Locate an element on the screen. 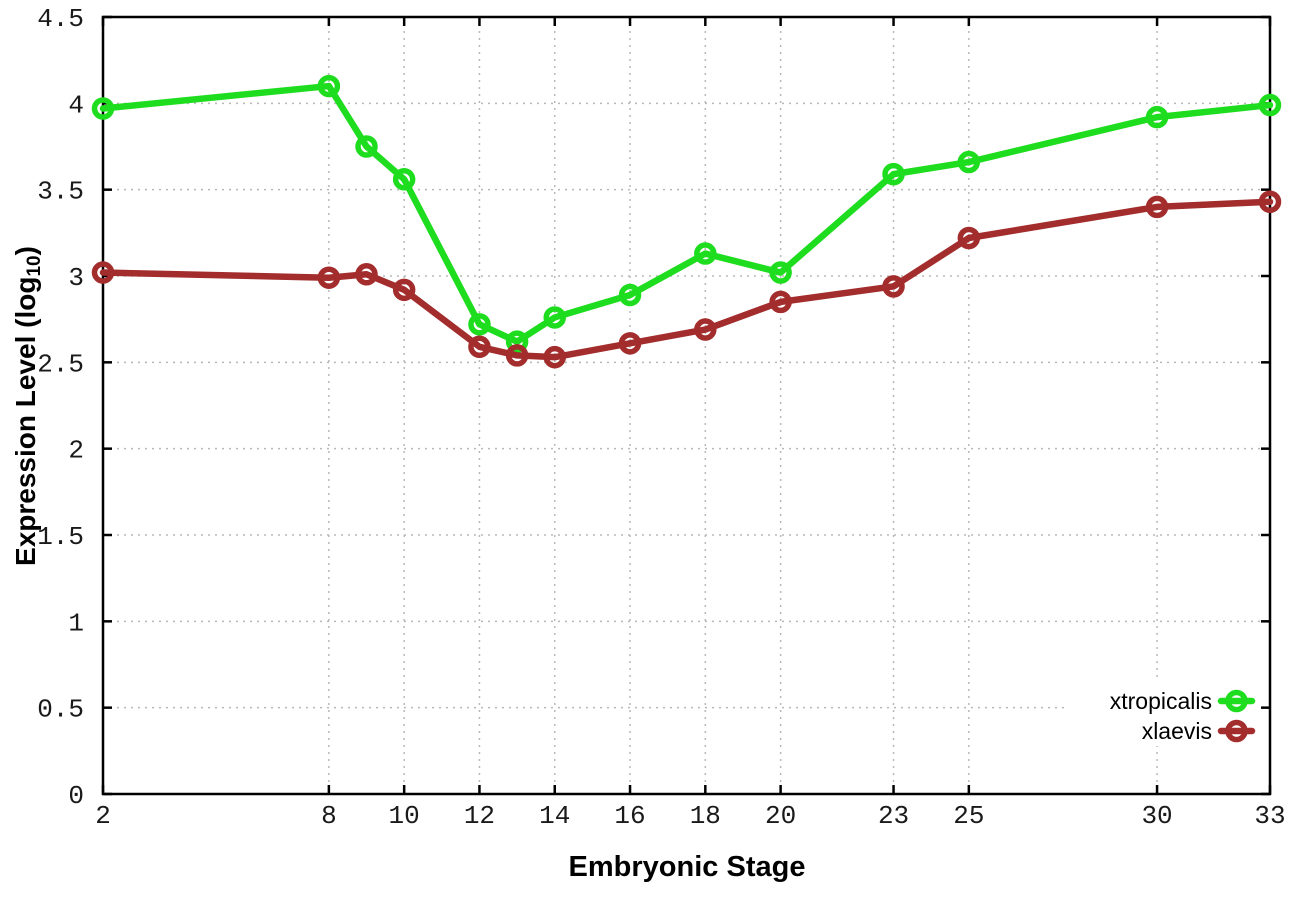 The image size is (1296, 907). x-tick-label: 12 is located at coordinates (479, 816).